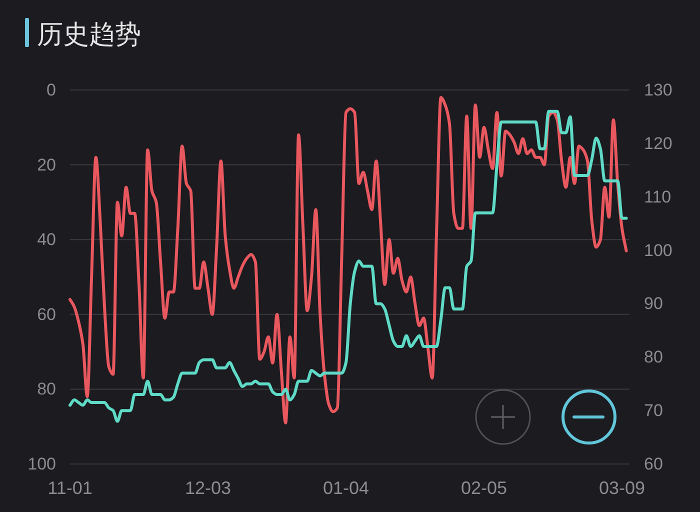 The width and height of the screenshot is (700, 512). I want to click on y-tick-label: 20, so click(46, 164).